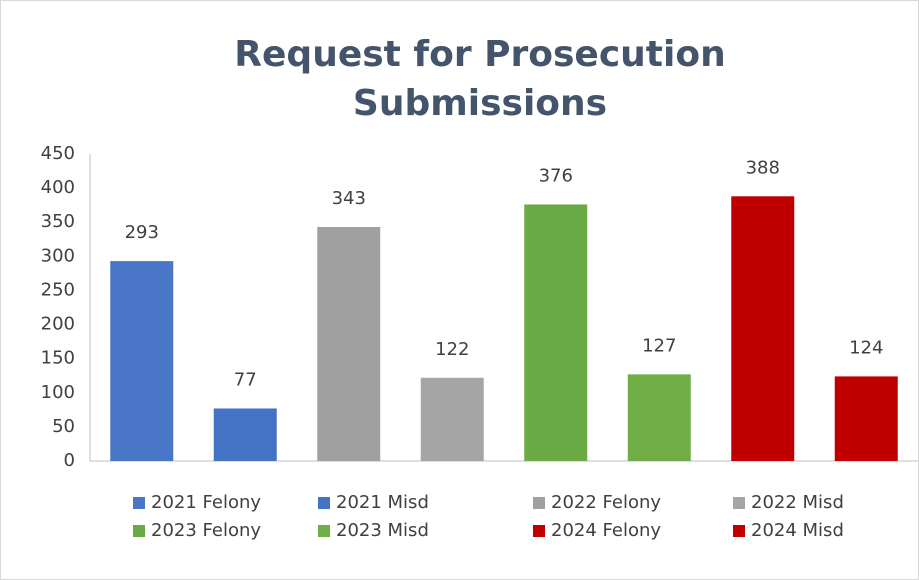 This screenshot has width=919, height=580. Describe the element at coordinates (58, 153) in the screenshot. I see `y-tick-label: 450` at that location.